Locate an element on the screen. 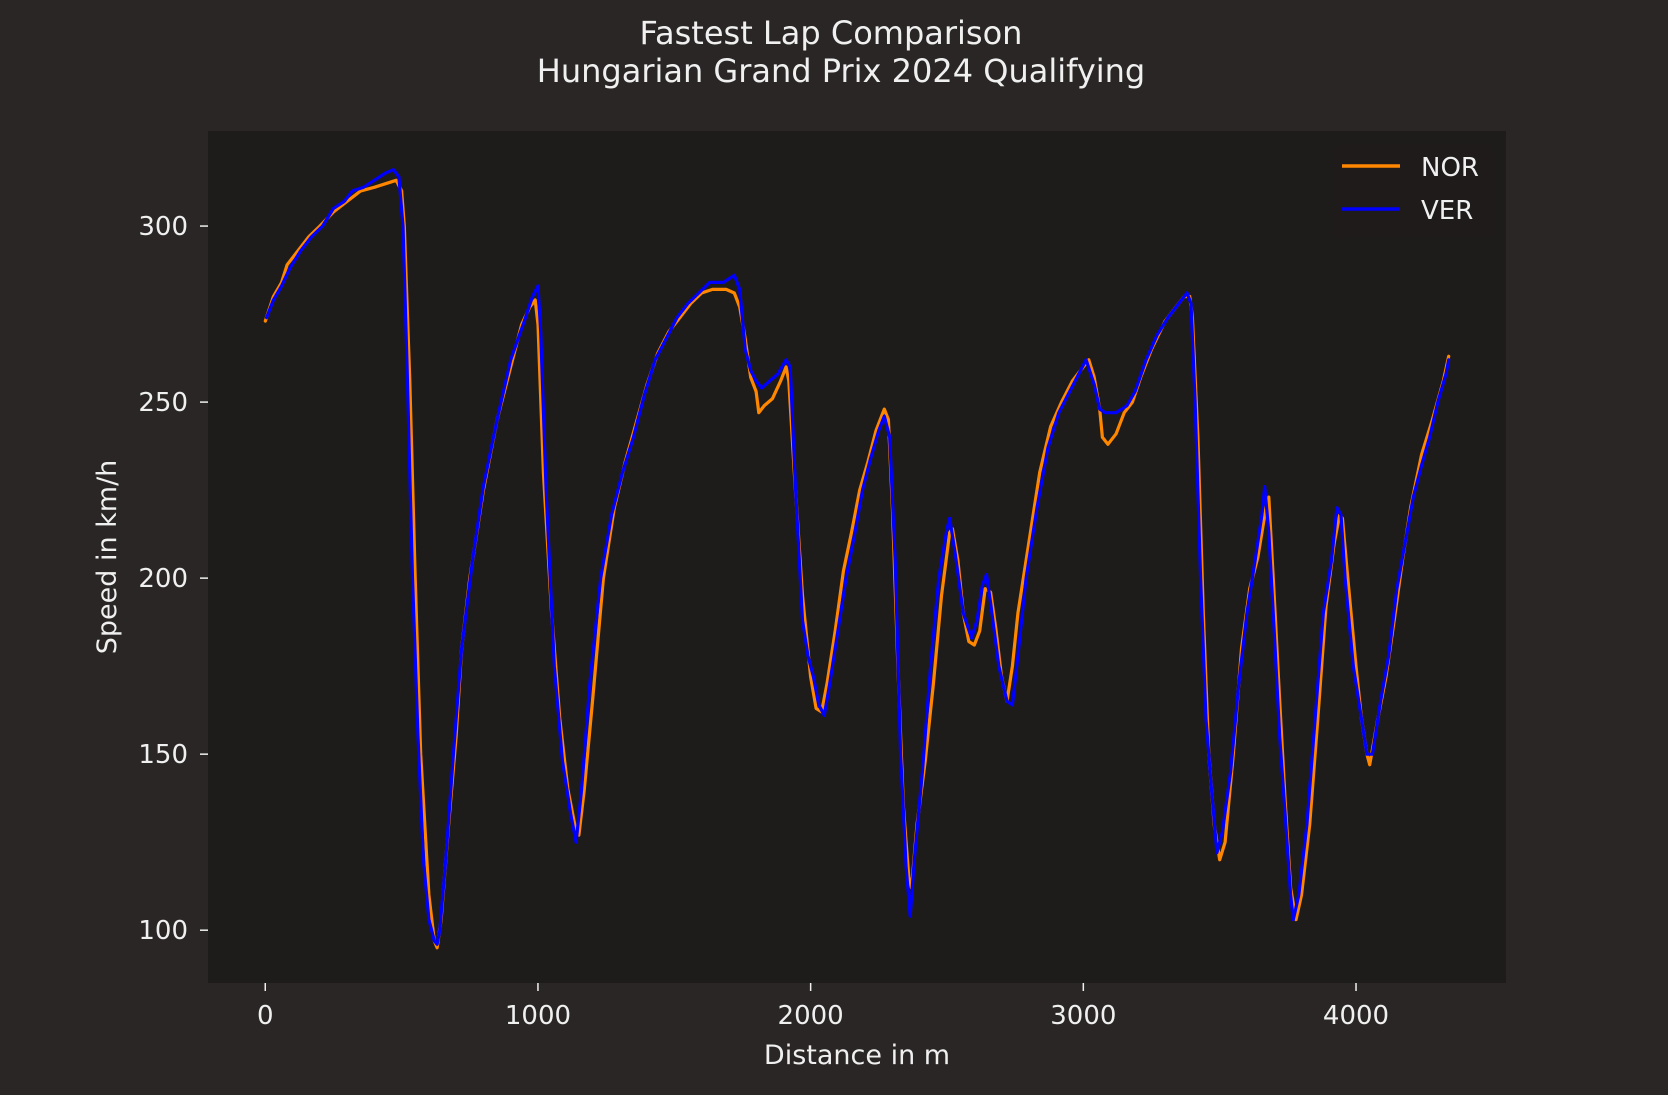  y-tick-label: 150 is located at coordinates (163, 755).